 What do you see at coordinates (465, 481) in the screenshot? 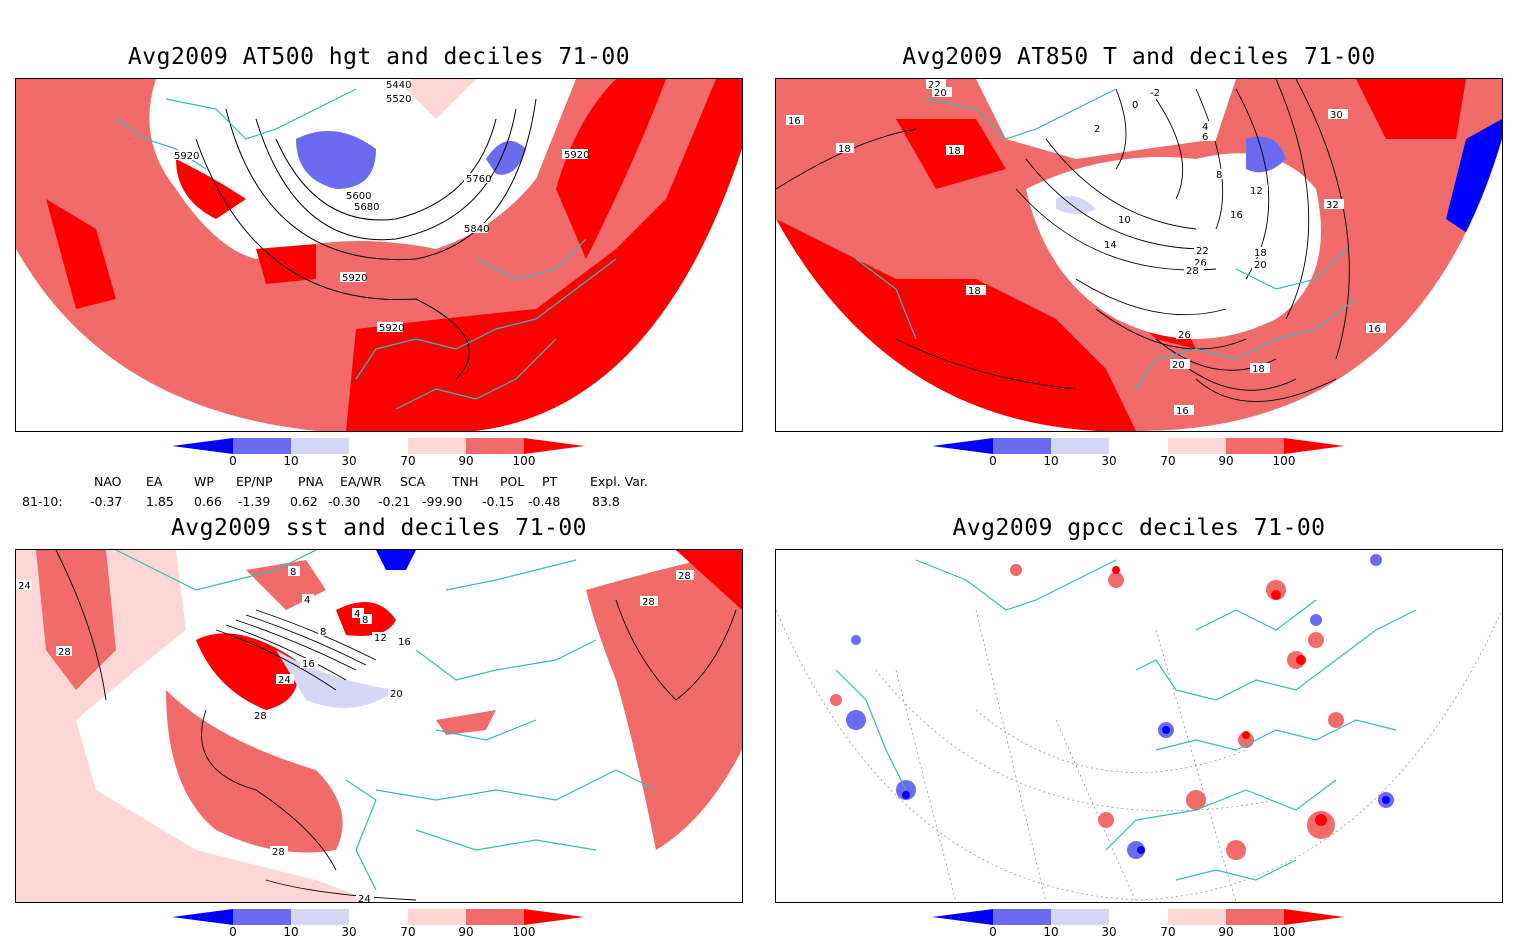
I see `index-header: TNH` at bounding box center [465, 481].